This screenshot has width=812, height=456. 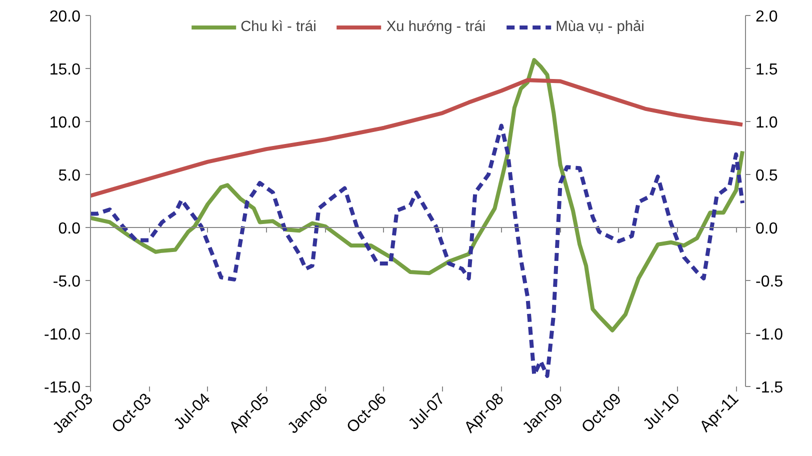 What do you see at coordinates (770, 335) in the screenshot?
I see `y2-tick-label: -1.0` at bounding box center [770, 335].